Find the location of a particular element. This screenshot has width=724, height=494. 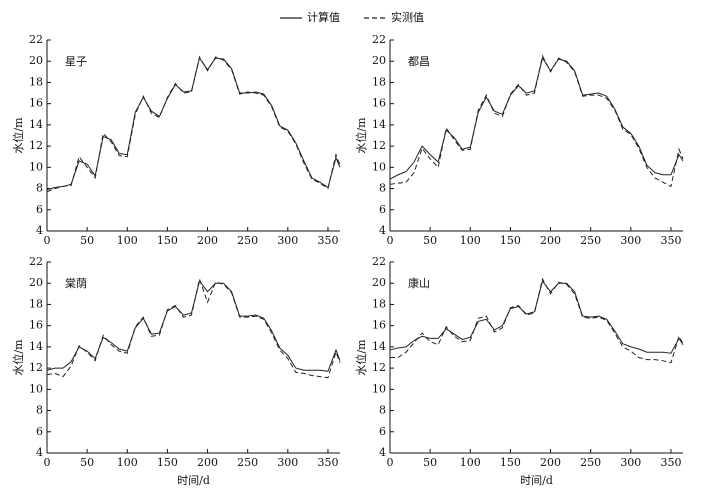

panel-label: 星子 is located at coordinates (76, 61).